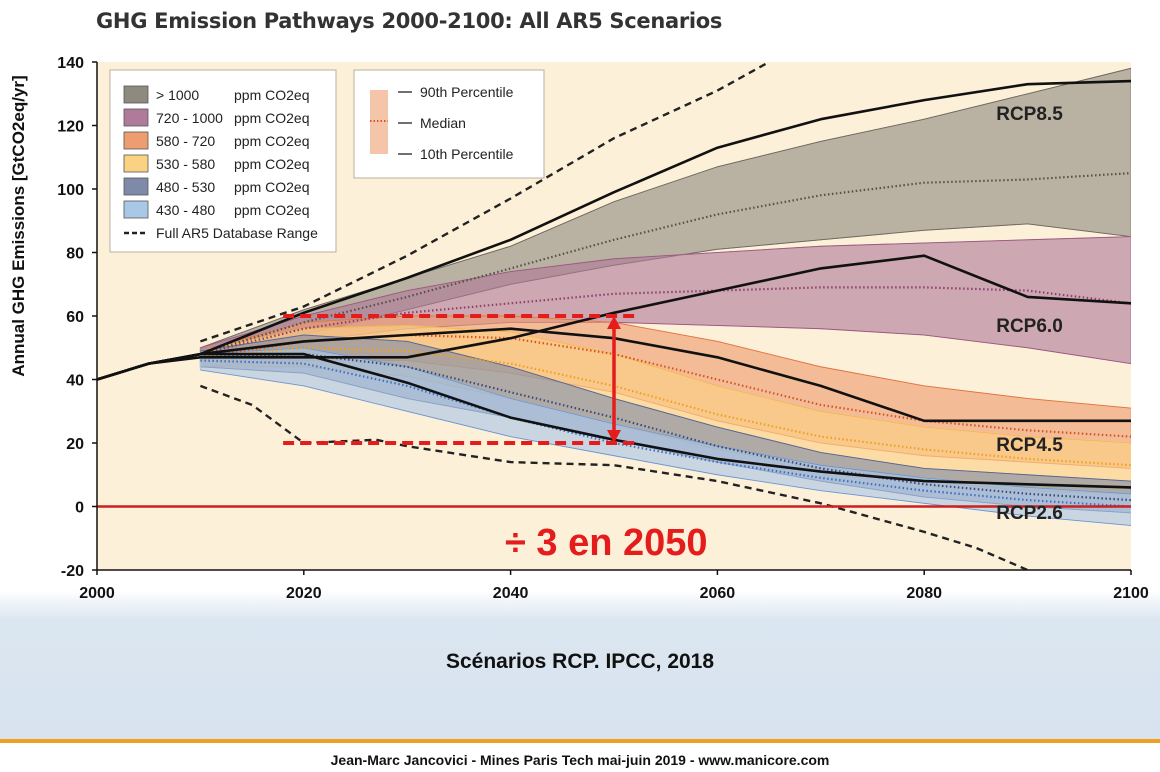 The image size is (1160, 772). I want to click on percentile-legend-swatch, so click(379, 122).